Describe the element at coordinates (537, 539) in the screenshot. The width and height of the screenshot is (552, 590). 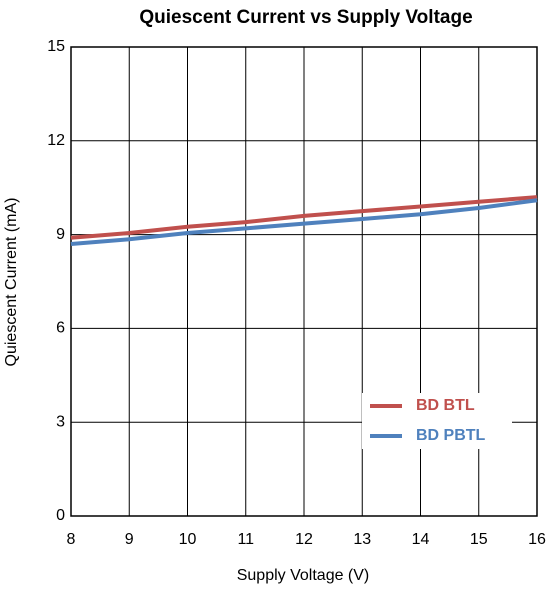
I see `x-tick-label: 16` at that location.